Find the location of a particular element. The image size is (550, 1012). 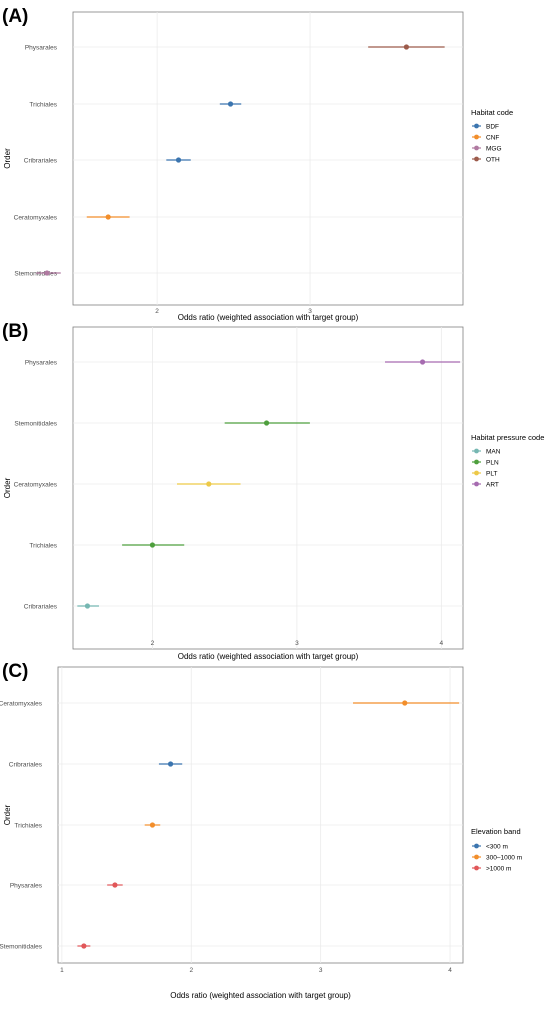

legend-label: PLN is located at coordinates (492, 462).